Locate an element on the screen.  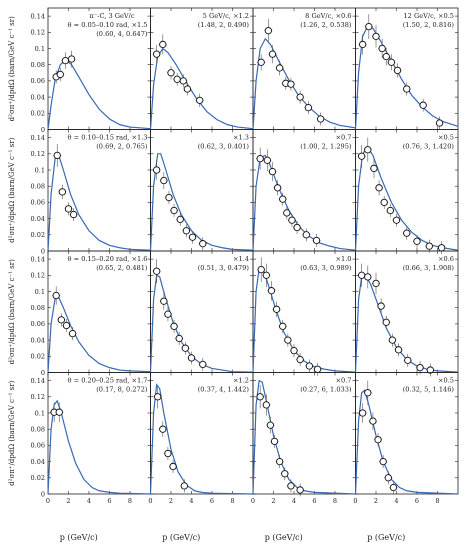
panel-r2-c2: ×1.0(0.63, 3, 0.989) is located at coordinates (304, 313).